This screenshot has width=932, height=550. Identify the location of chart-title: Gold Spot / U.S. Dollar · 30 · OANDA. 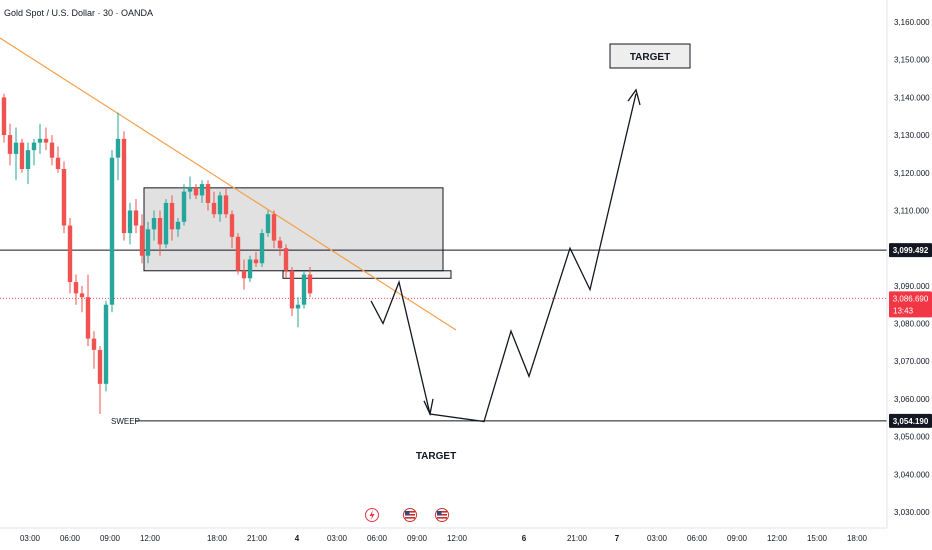
(79, 13).